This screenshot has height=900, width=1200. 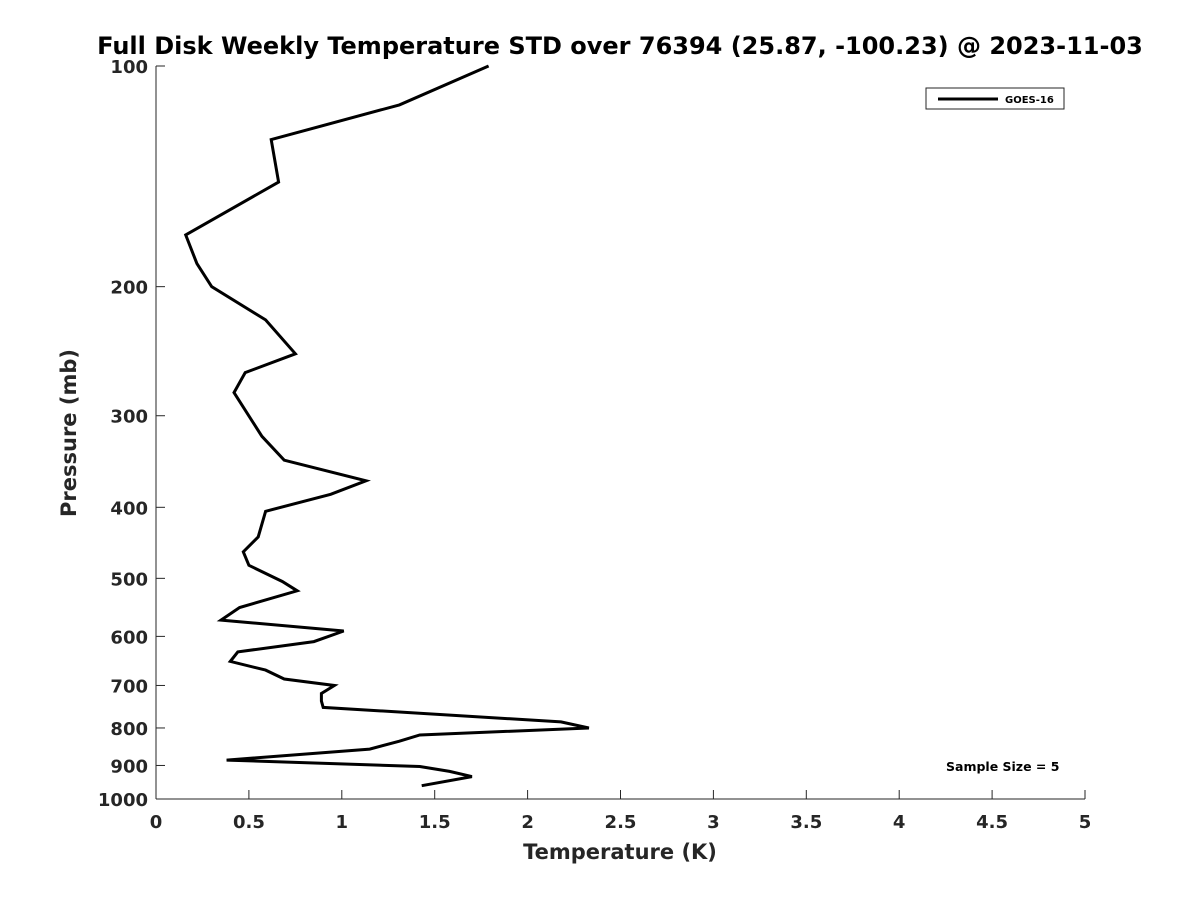 What do you see at coordinates (620, 852) in the screenshot?
I see `x-axis-label: Temperature (K)` at bounding box center [620, 852].